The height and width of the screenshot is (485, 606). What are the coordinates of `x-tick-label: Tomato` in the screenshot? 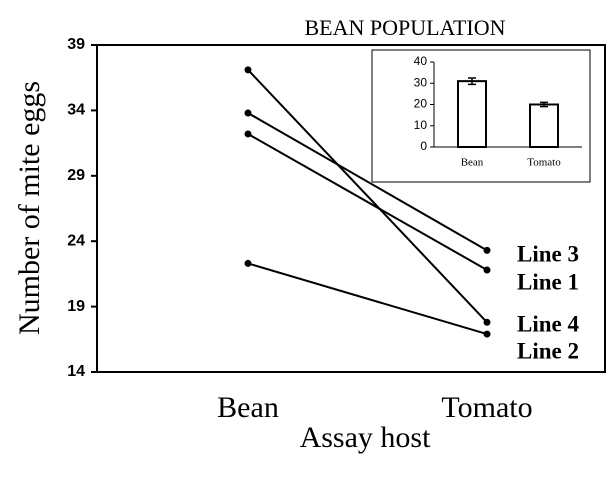 It's located at (486, 407).